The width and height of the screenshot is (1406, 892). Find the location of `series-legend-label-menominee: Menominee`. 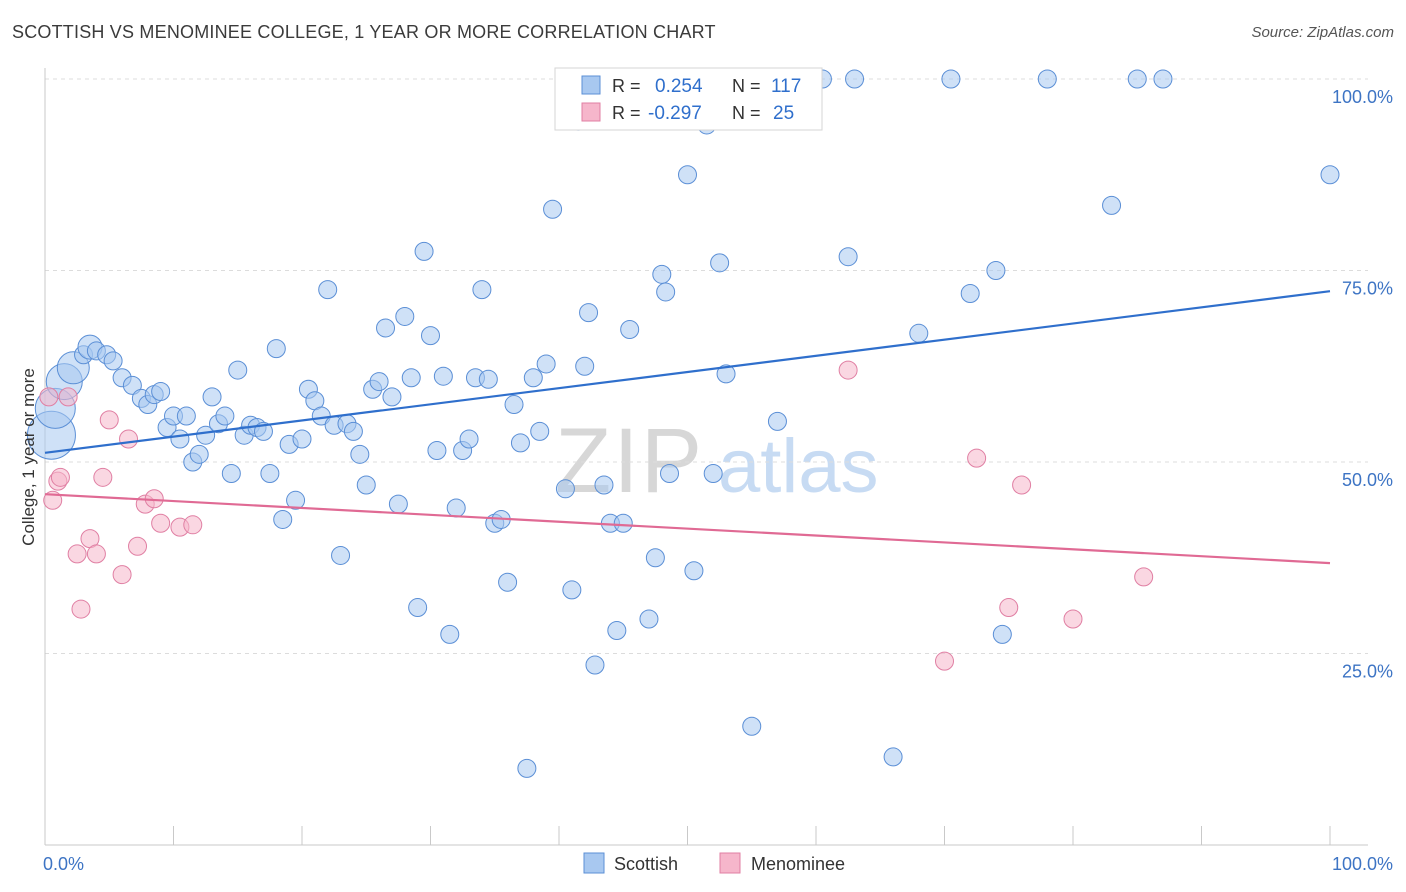

series-legend-label-menominee: Menominee is located at coordinates (798, 864).